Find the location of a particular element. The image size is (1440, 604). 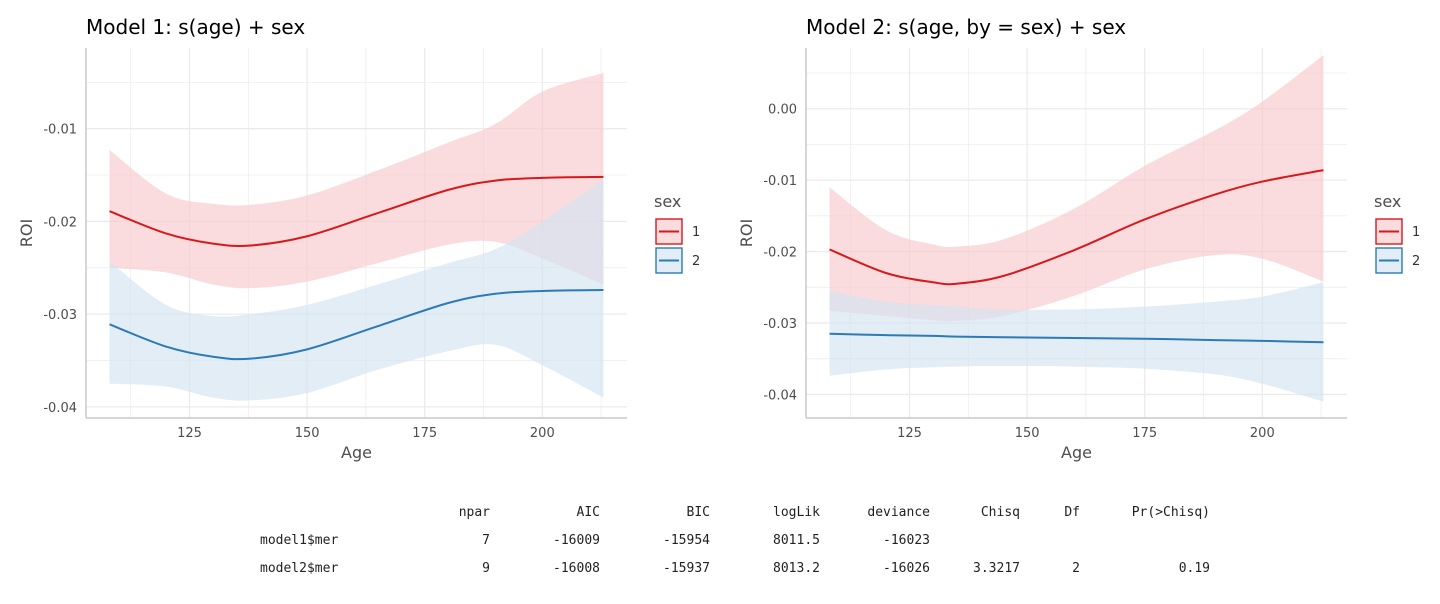

chart2-legend: sex 1 2 is located at coordinates (1397, 233).